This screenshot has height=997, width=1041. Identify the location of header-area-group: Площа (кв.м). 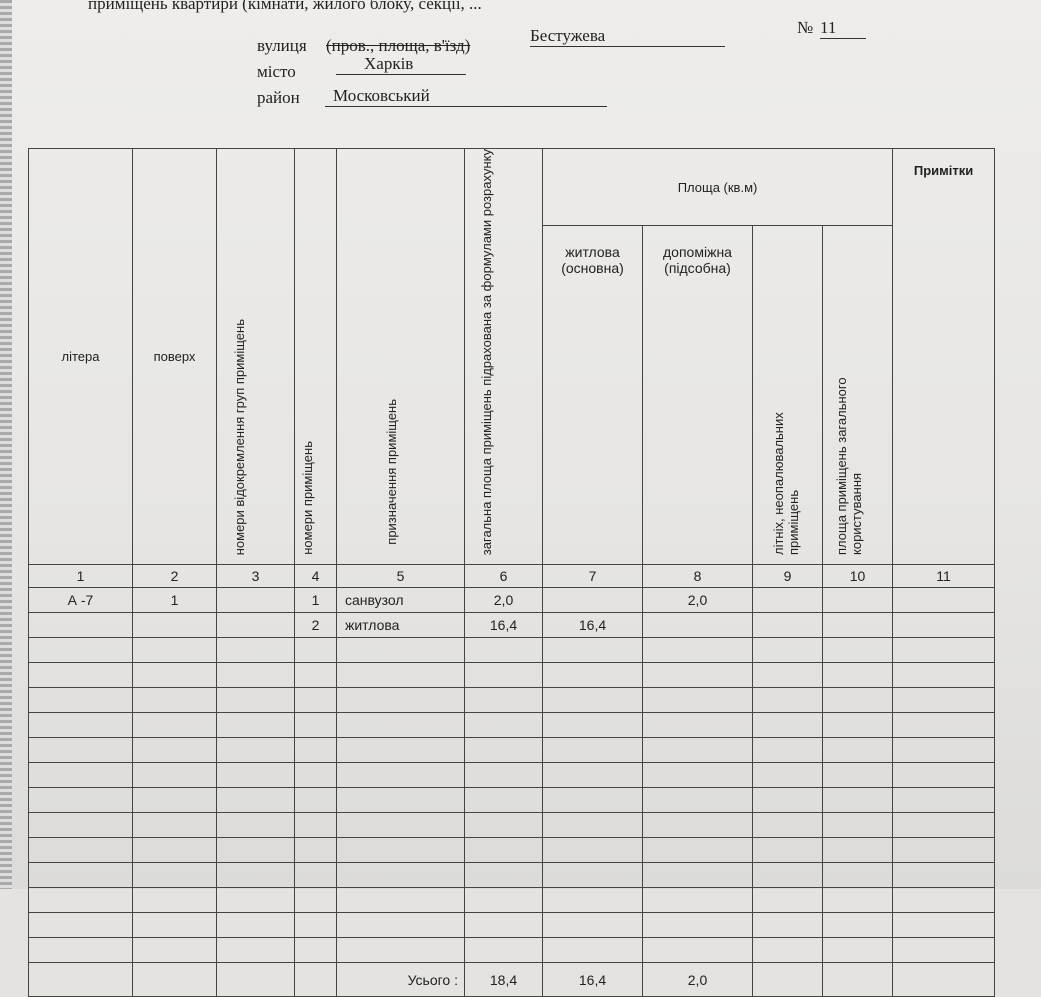
(717, 187).